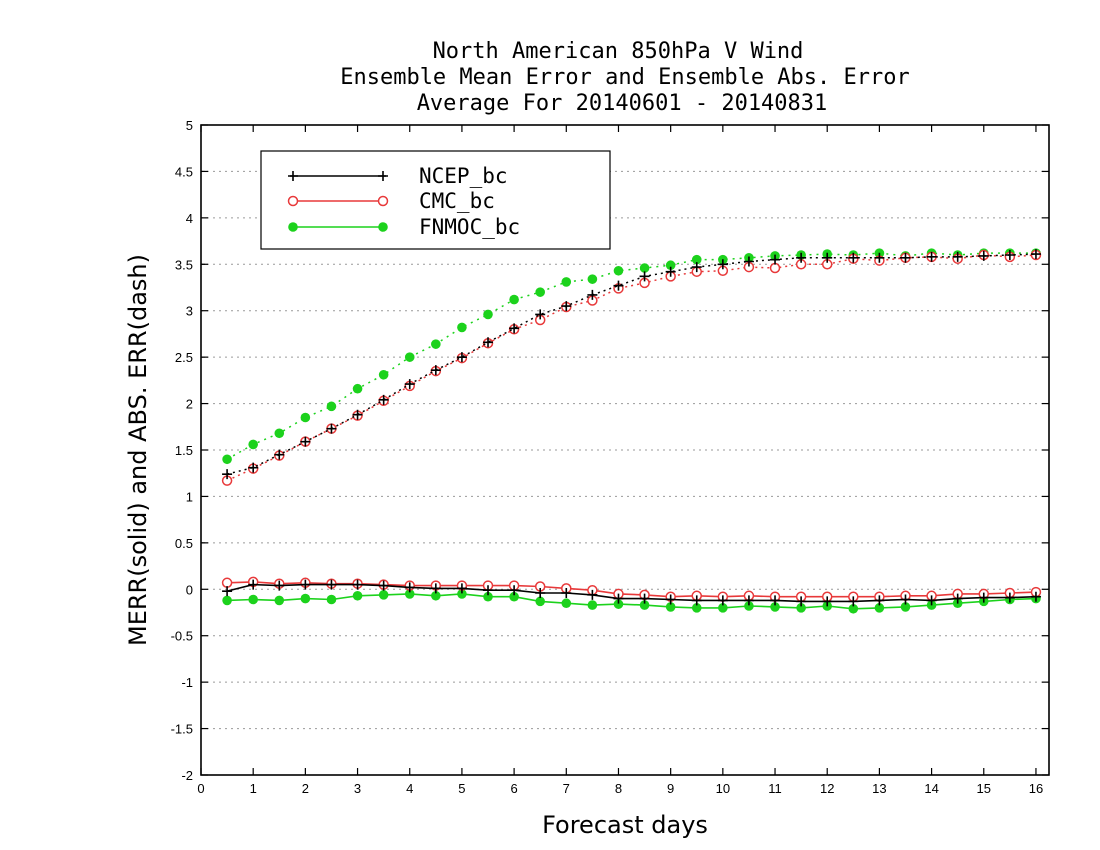 The width and height of the screenshot is (1100, 850). What do you see at coordinates (184, 543) in the screenshot?
I see `y-tick-label: 0.5` at bounding box center [184, 543].